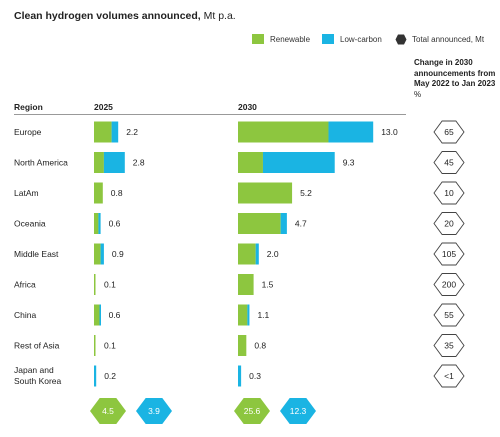  I want to click on change-value-oceania: 20, so click(449, 224).